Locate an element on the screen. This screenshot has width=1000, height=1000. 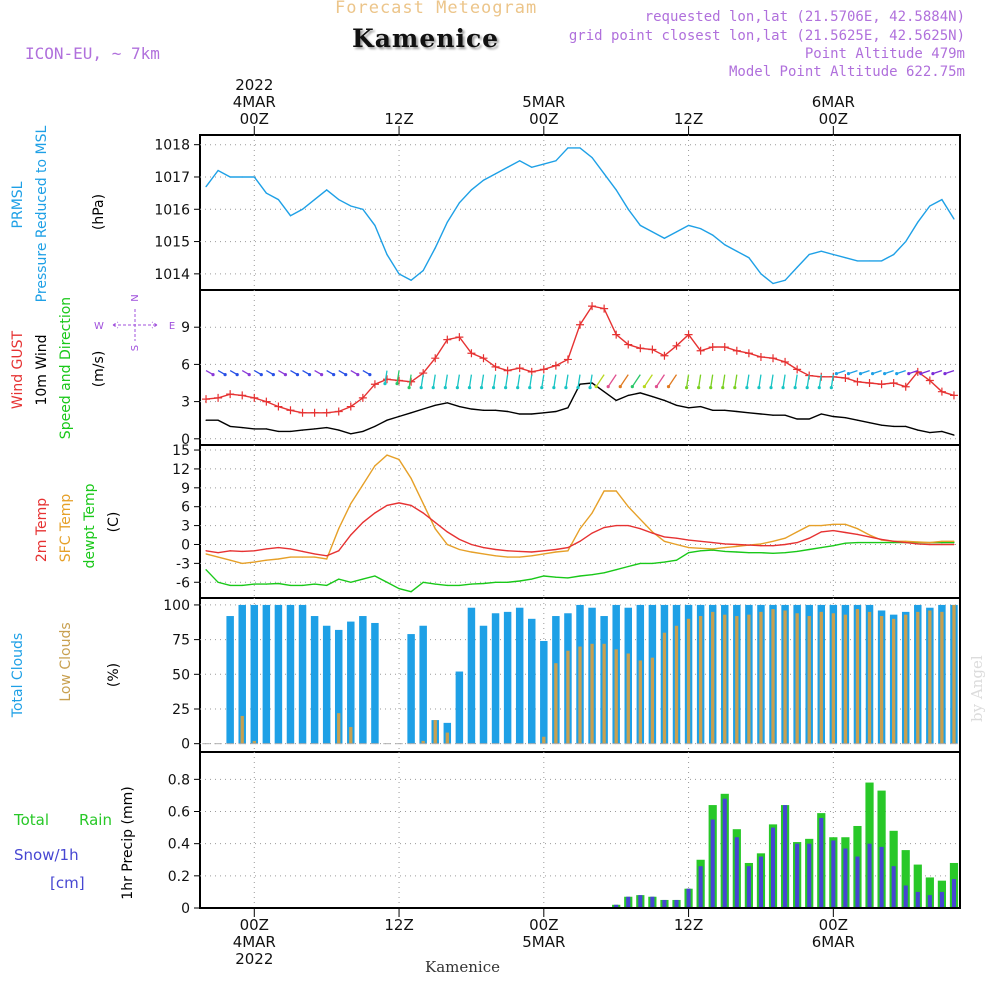
compass-e: E is located at coordinates (172, 326).